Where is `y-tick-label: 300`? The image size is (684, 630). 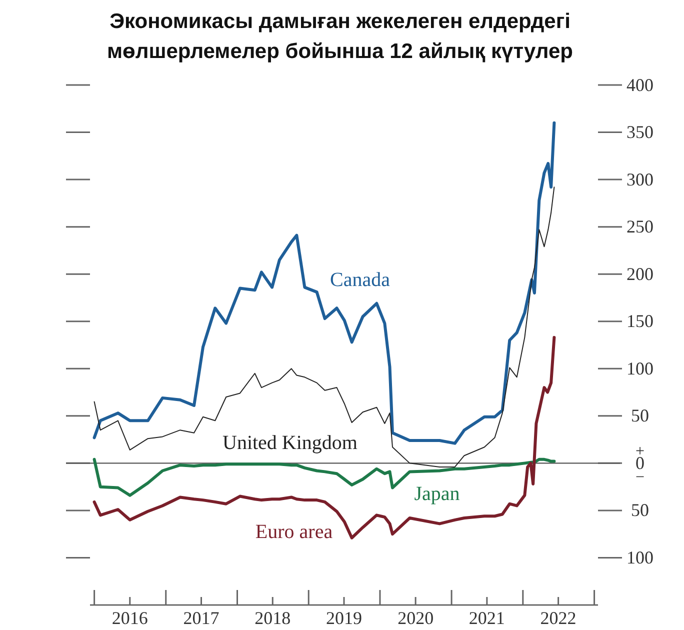 y-tick-label: 300 is located at coordinates (640, 179).